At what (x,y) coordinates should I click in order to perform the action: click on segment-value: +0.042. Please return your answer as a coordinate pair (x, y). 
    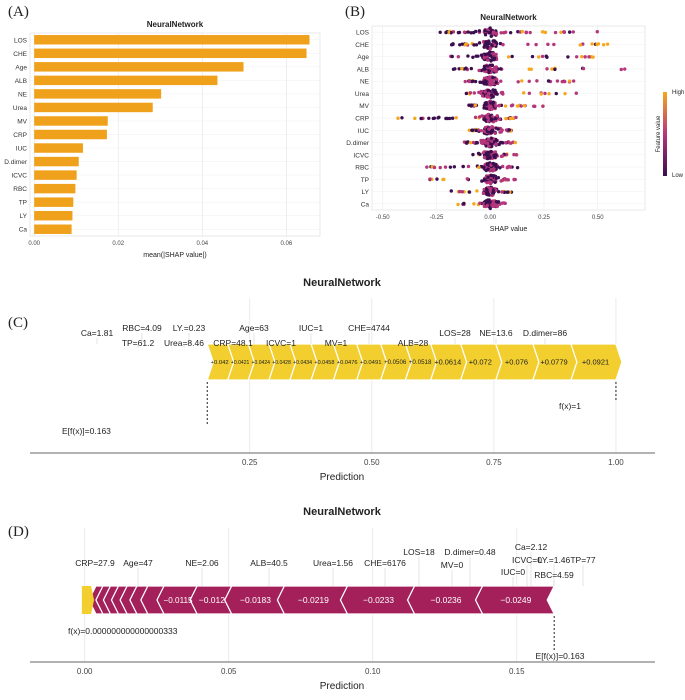
    Looking at the image, I should click on (220, 363).